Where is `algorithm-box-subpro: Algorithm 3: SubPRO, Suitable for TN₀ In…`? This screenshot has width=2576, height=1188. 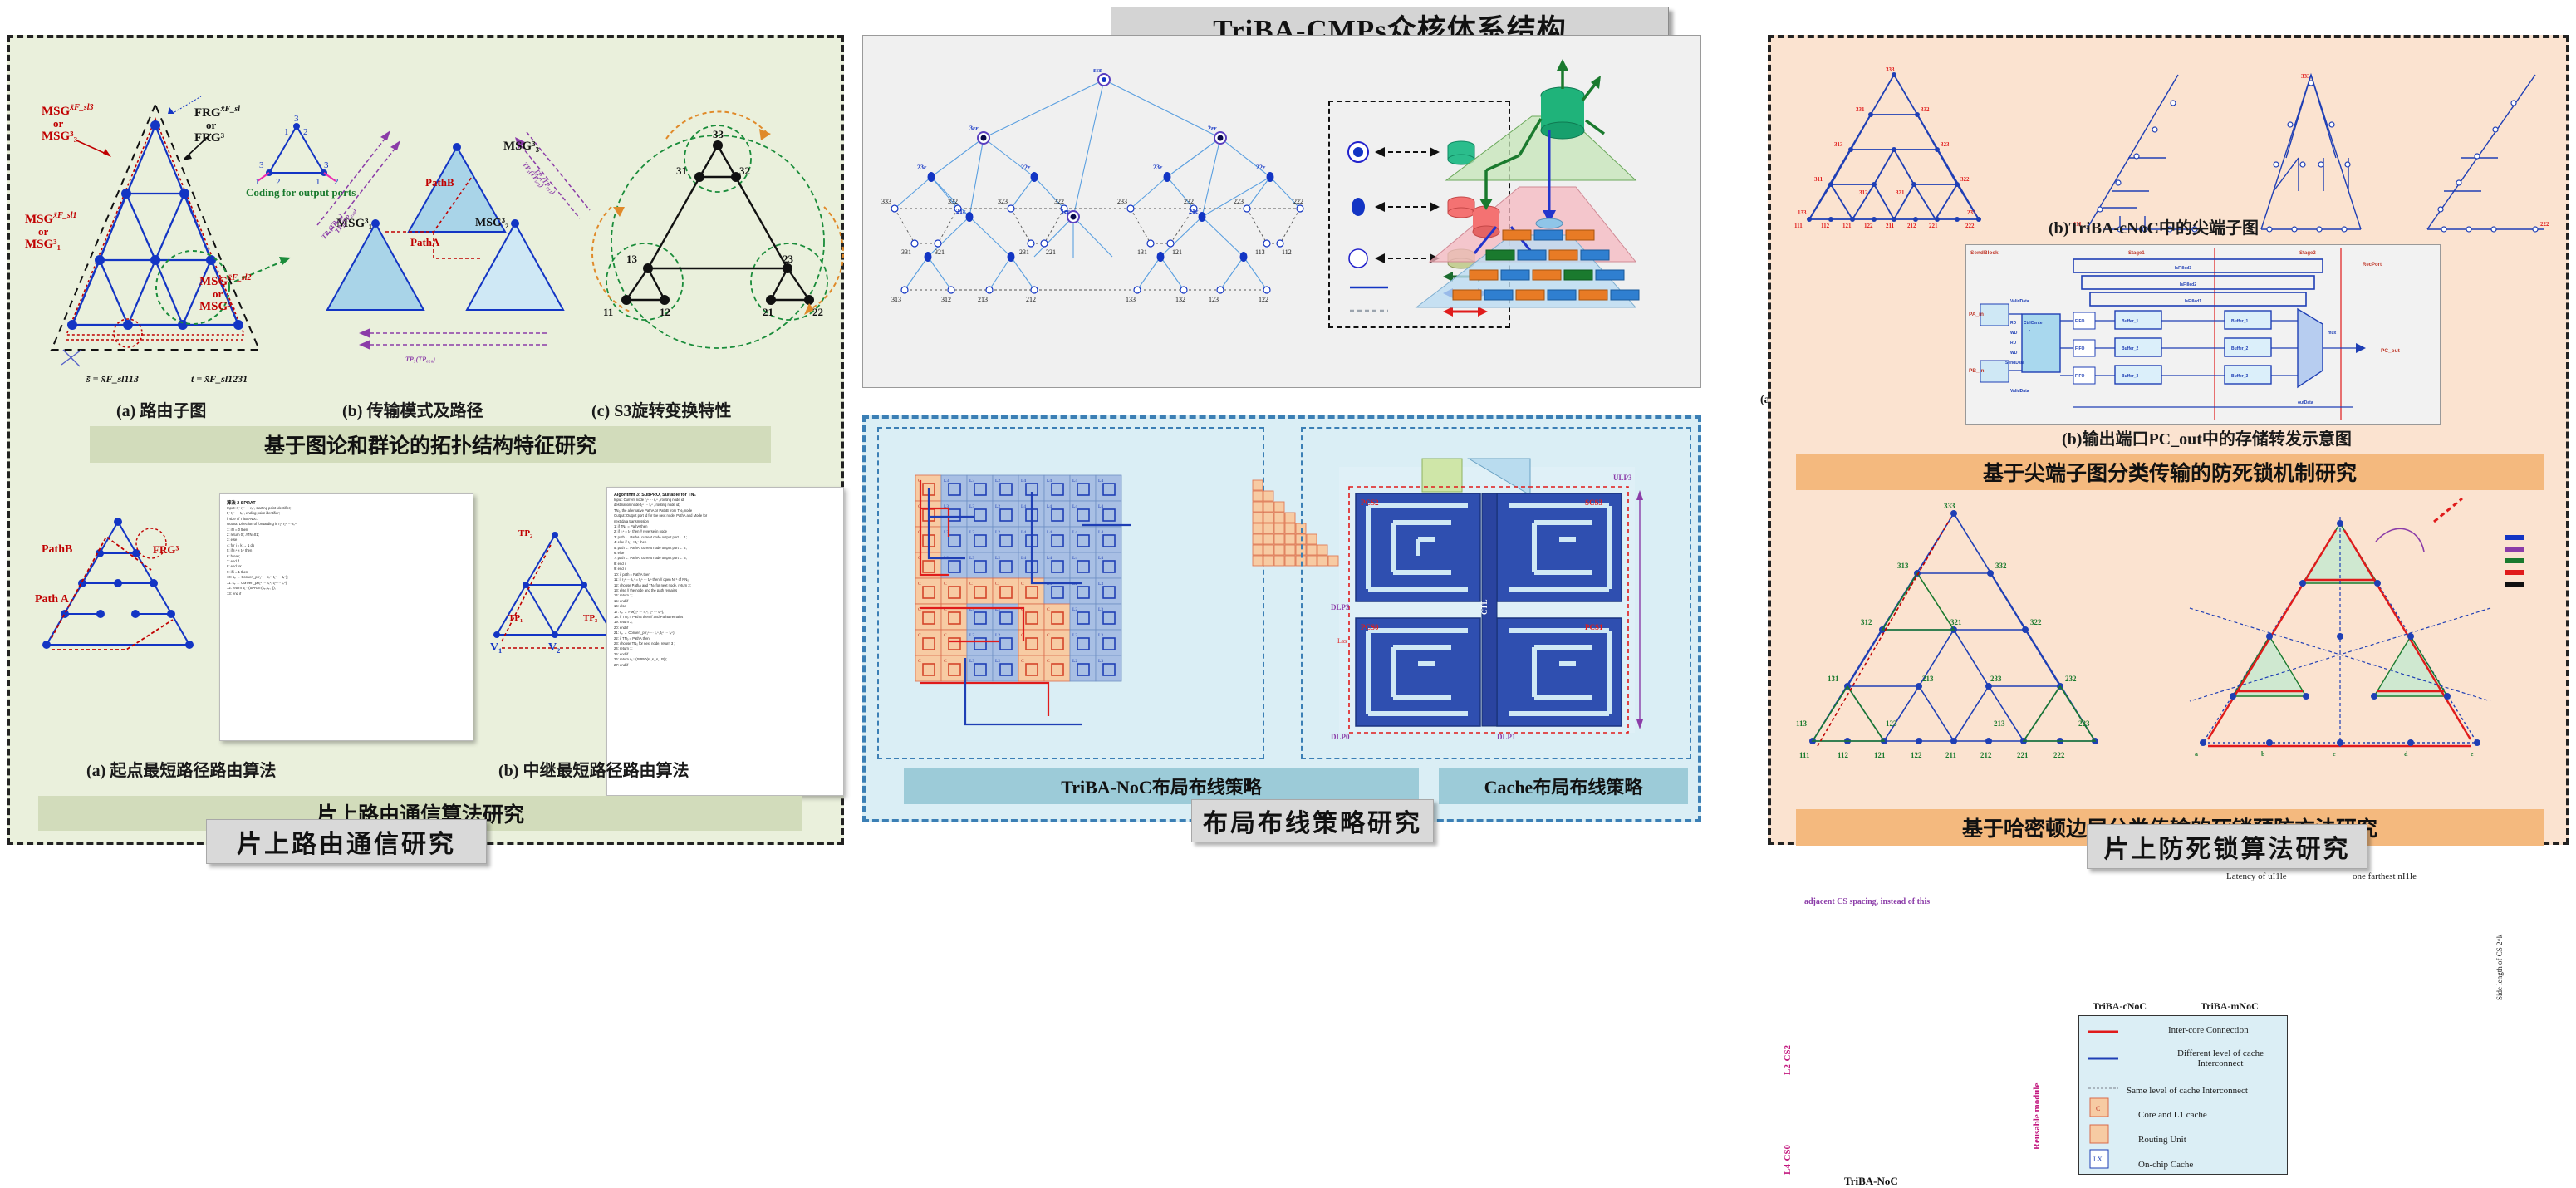
algorithm-box-subpro: Algorithm 3: SubPRO, Suitable for TN₀ In… is located at coordinates (725, 642).